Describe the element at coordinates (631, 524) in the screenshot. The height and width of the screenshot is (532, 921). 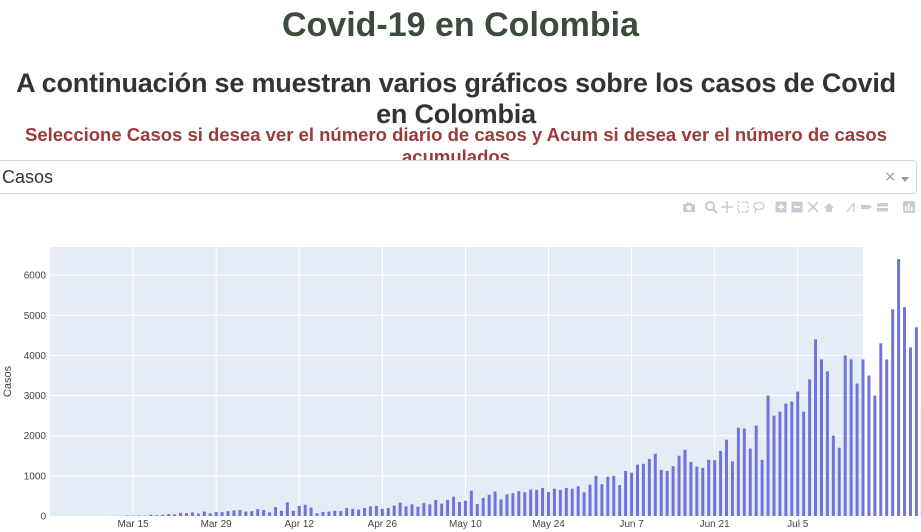
I see `x-tick-label: Jun 7` at that location.